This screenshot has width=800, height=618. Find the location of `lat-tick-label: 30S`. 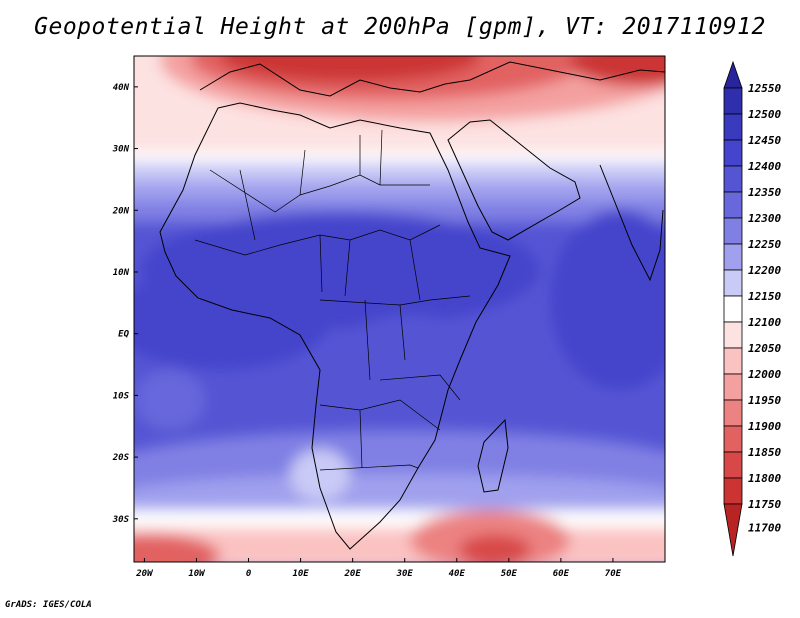

lat-tick-label: 30S is located at coordinates (121, 520).